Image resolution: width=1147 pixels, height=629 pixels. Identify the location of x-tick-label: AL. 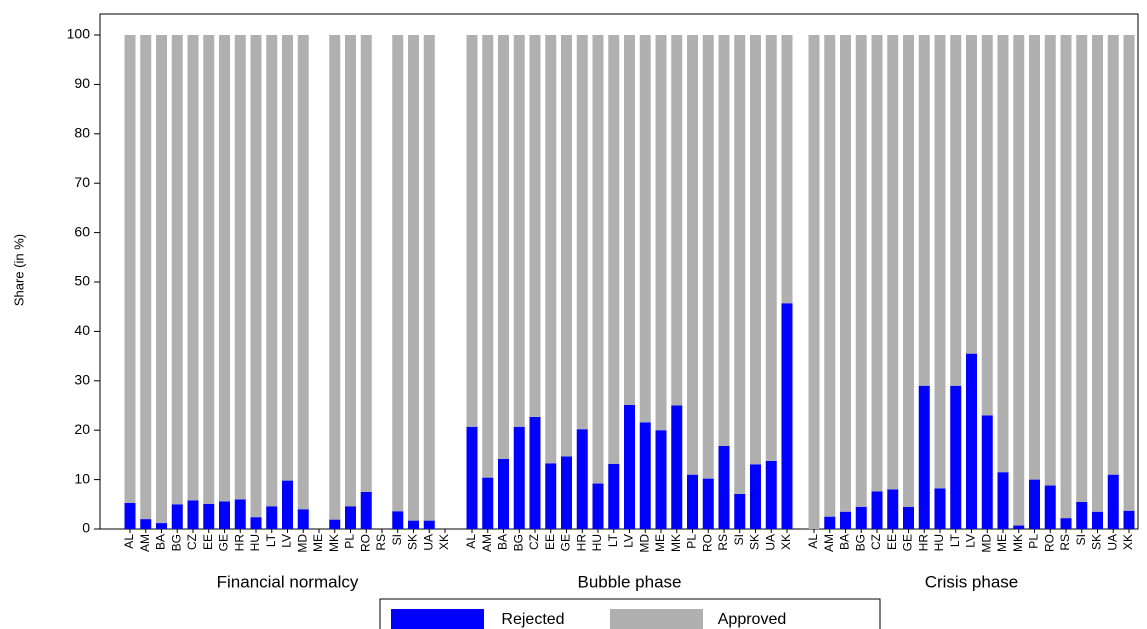
(129, 541).